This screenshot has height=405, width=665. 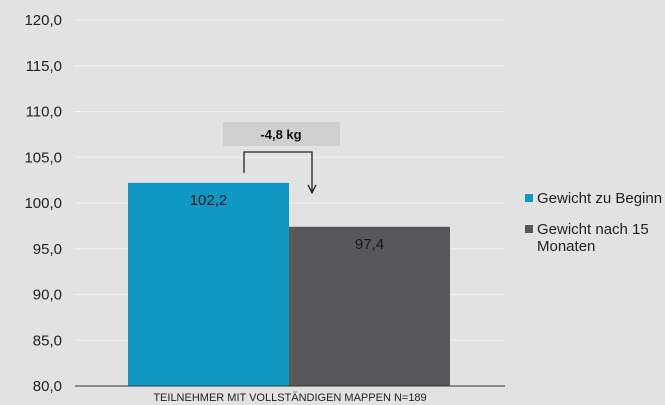 I want to click on annotation-bracket-arrow, so click(x=278, y=172).